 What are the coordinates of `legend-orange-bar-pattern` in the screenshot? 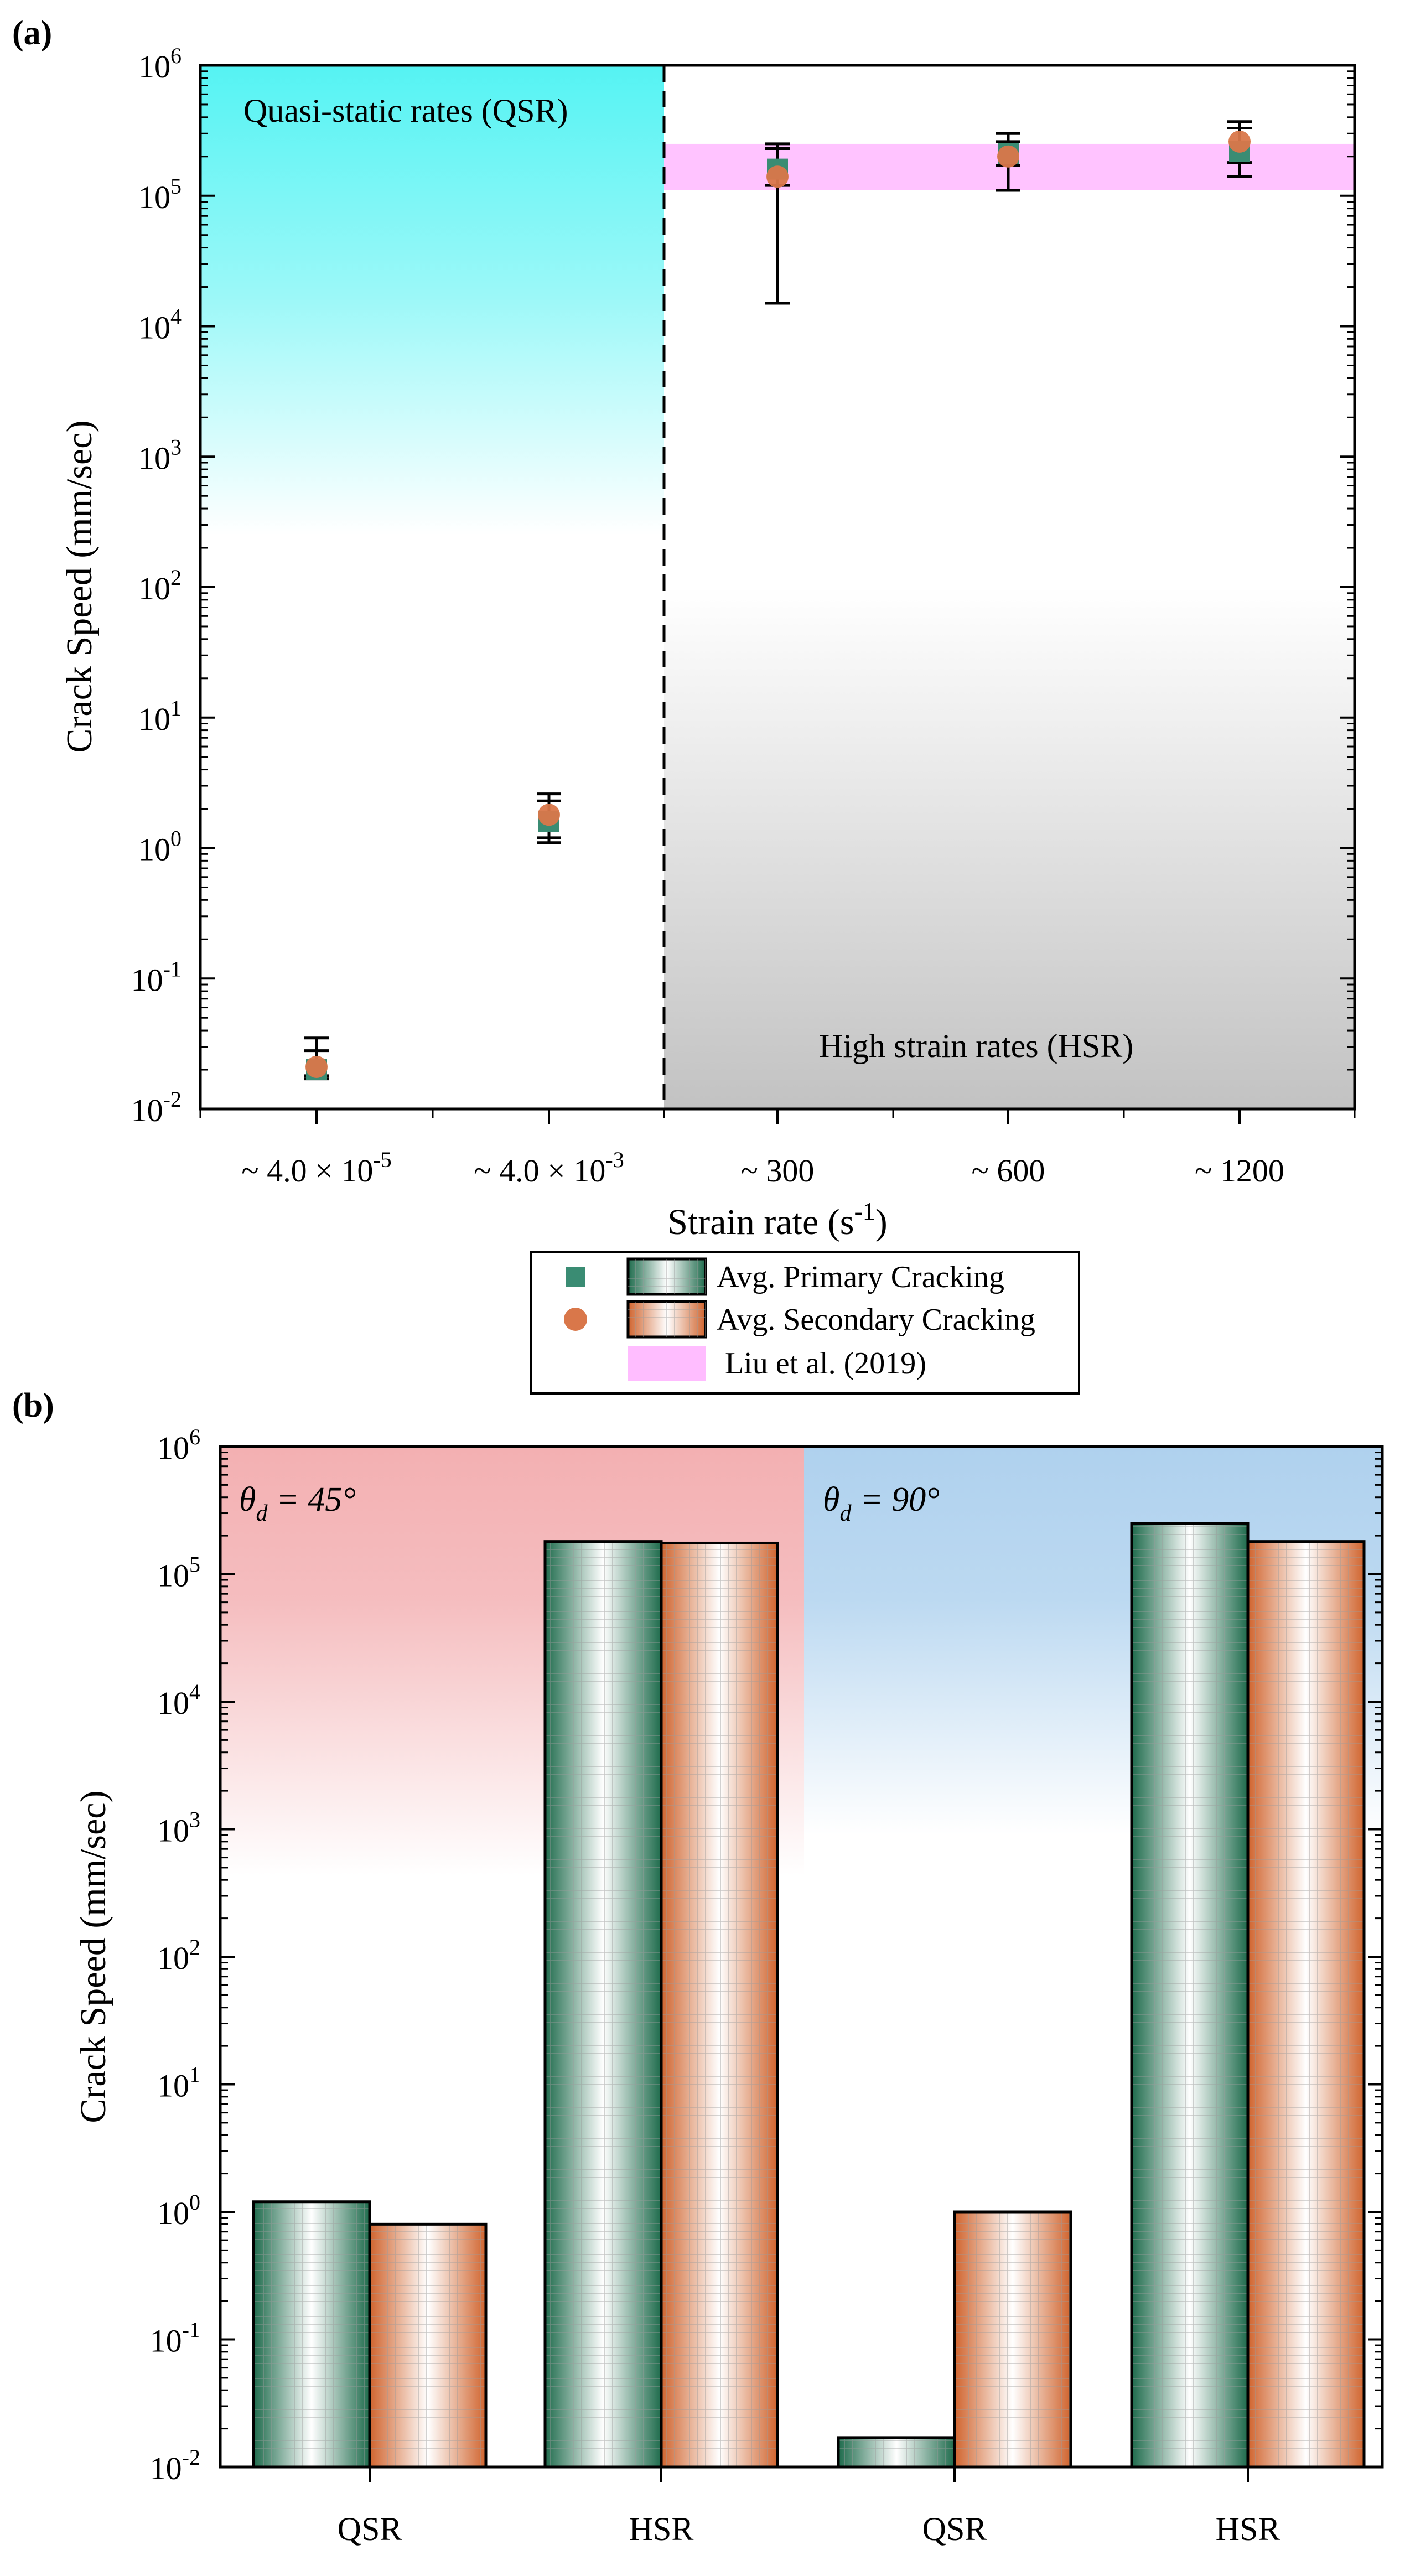 It's located at (667, 1319).